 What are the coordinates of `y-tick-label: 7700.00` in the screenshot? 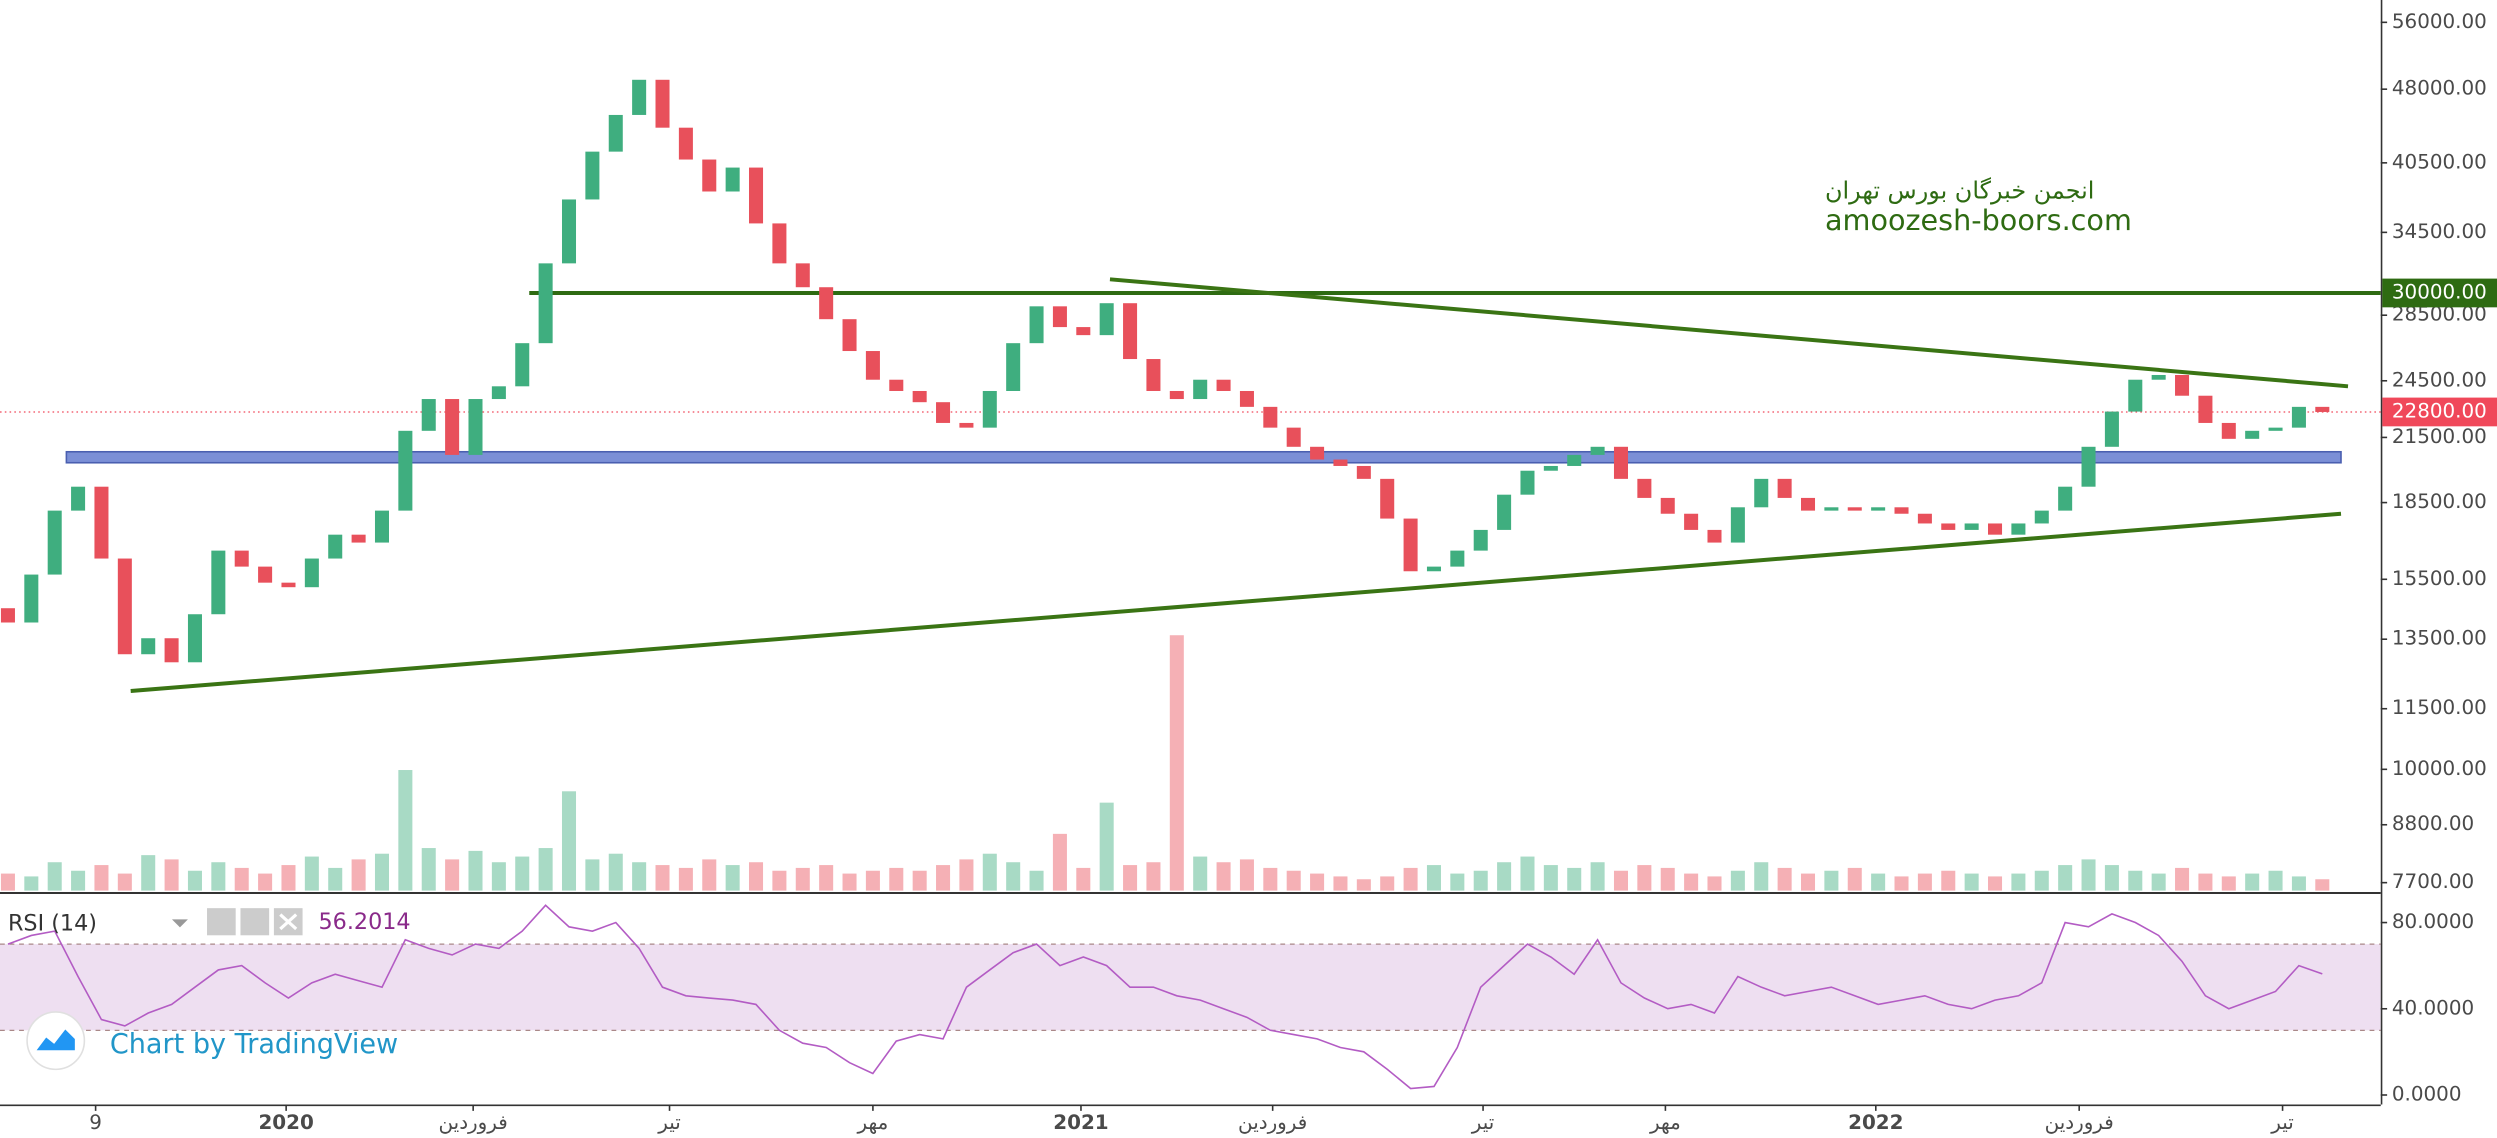 It's located at (2433, 881).